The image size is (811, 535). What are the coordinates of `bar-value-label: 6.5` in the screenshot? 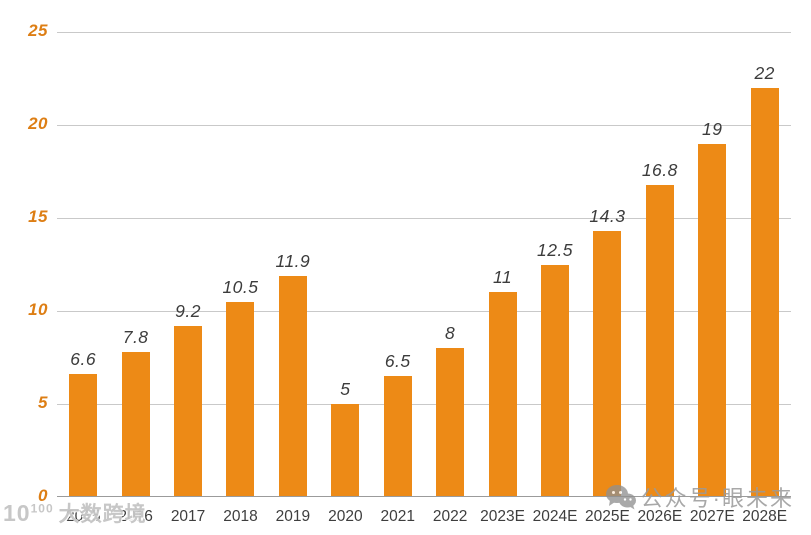 It's located at (397, 361).